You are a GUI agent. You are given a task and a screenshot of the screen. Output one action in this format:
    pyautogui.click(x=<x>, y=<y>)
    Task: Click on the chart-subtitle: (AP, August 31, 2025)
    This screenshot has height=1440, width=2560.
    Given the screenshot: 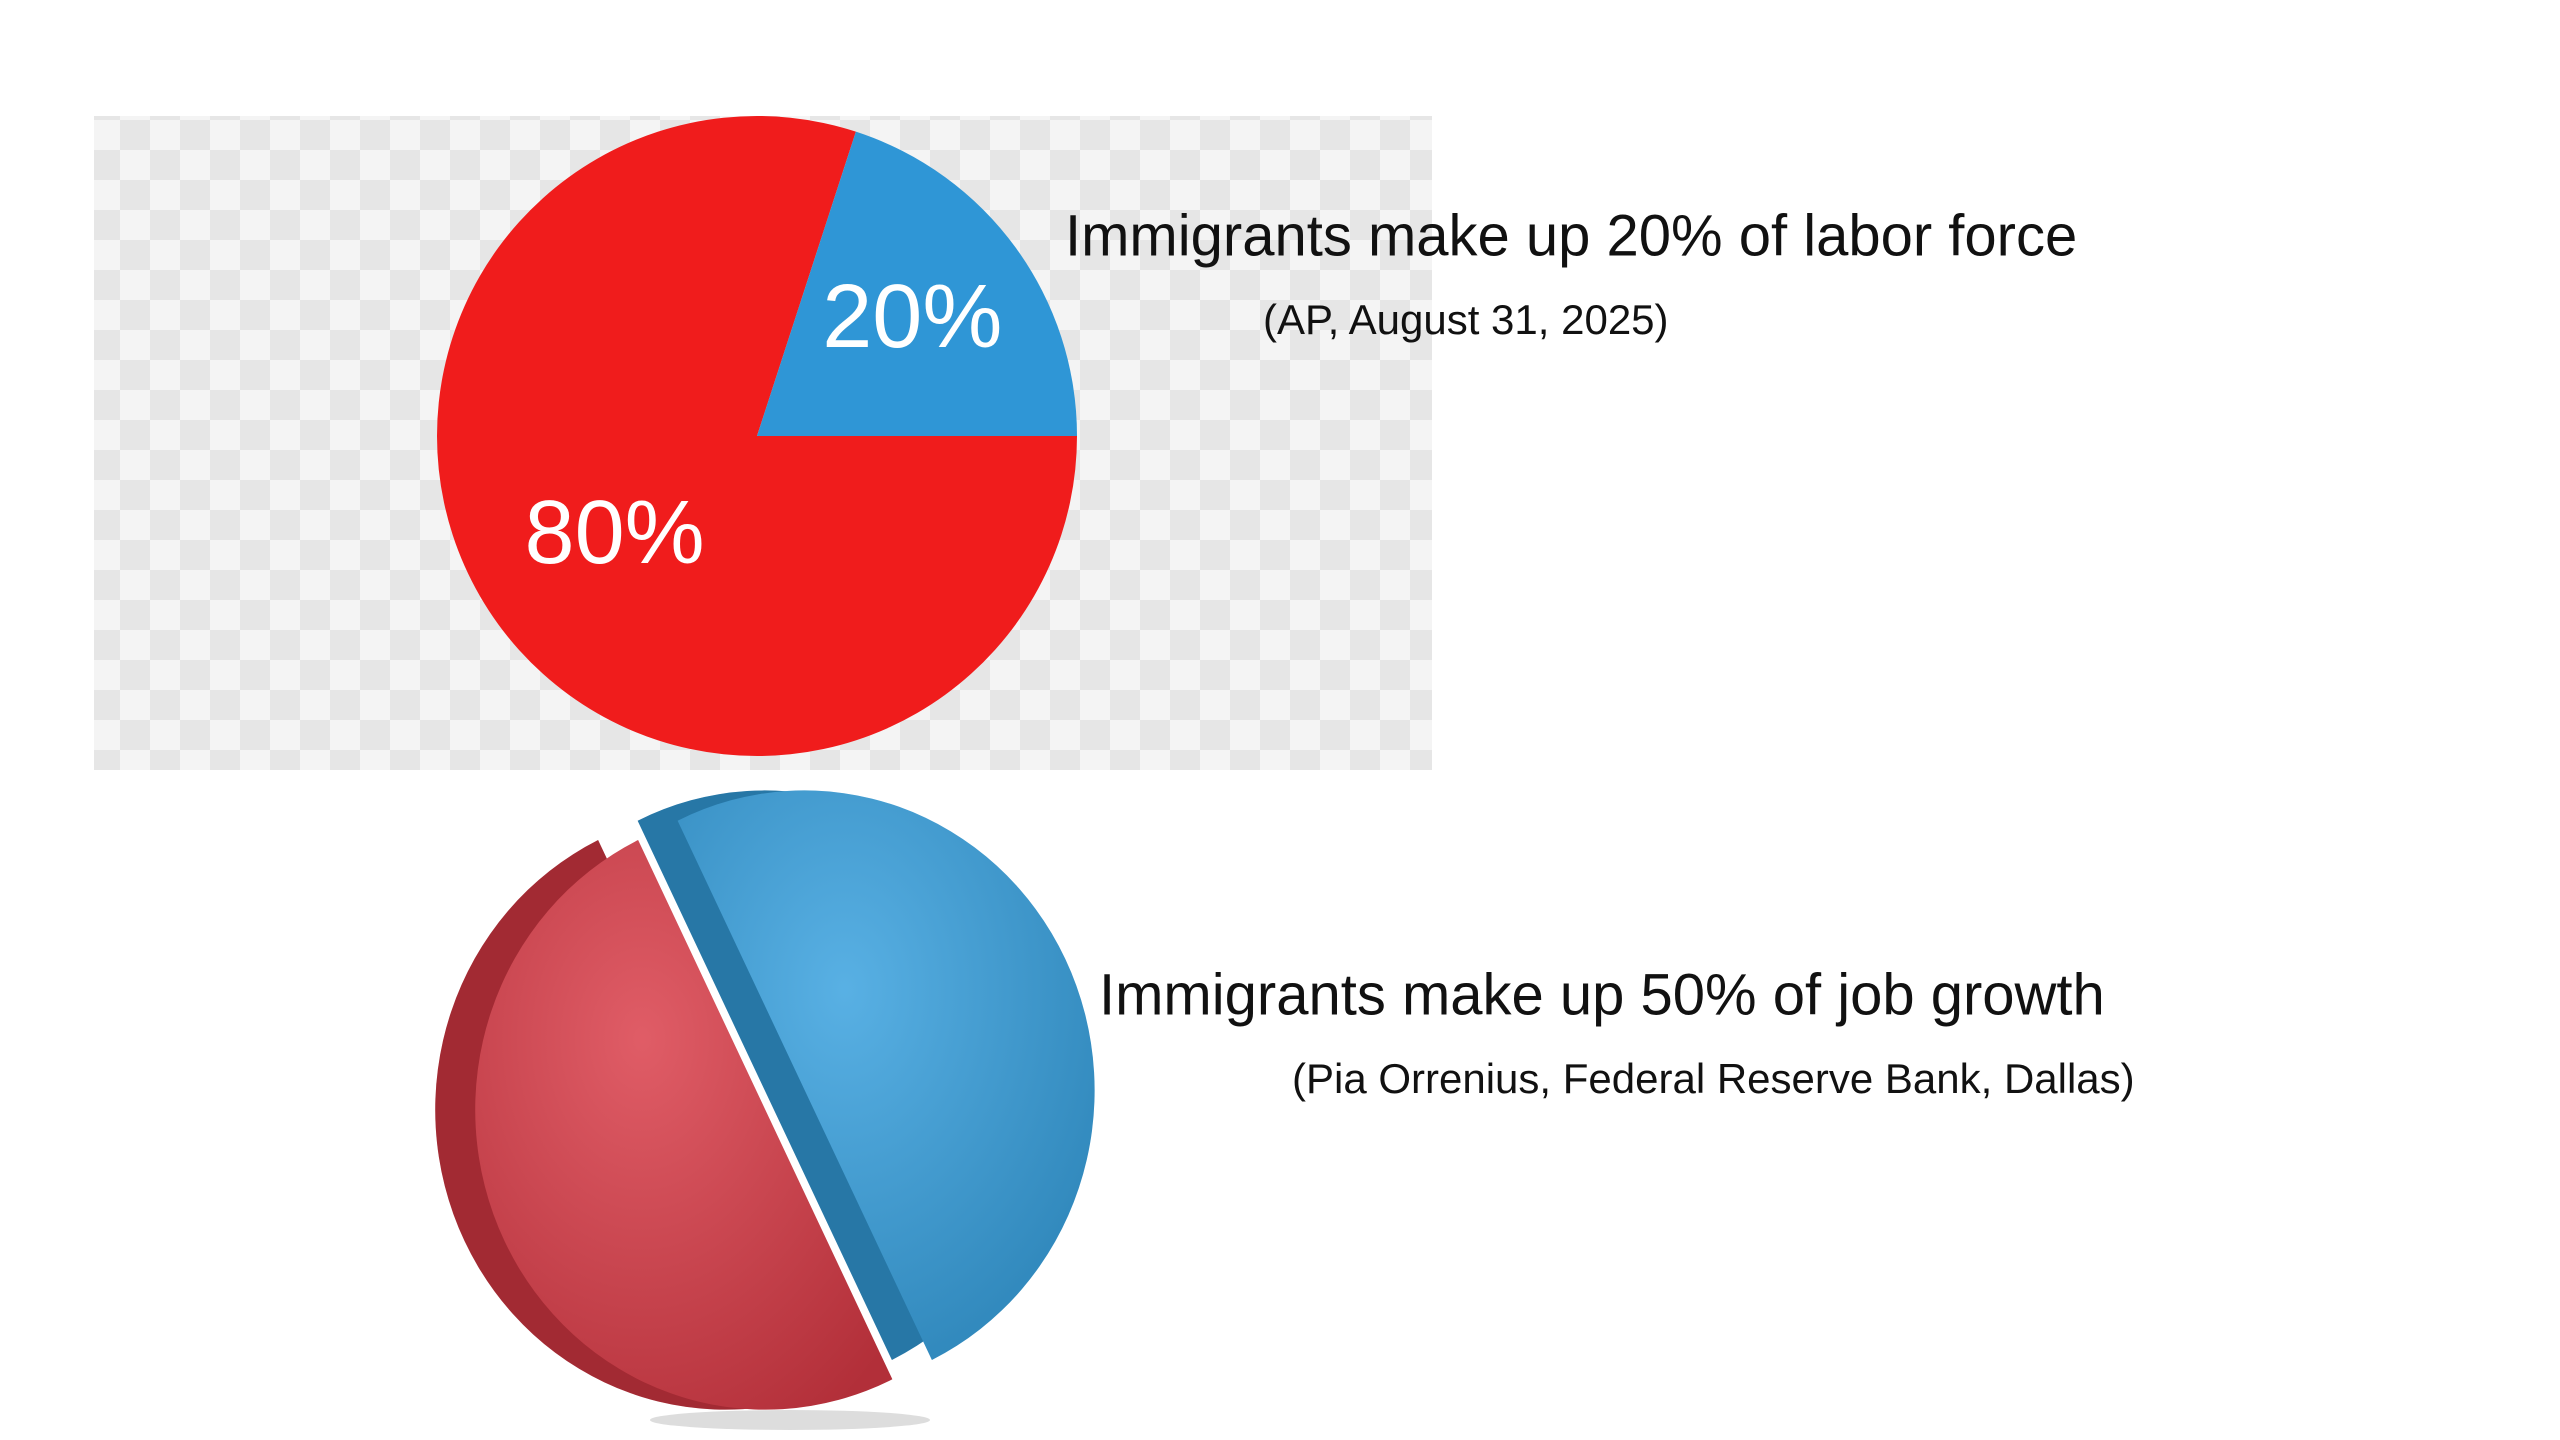 What is the action you would take?
    pyautogui.click(x=1466, y=319)
    